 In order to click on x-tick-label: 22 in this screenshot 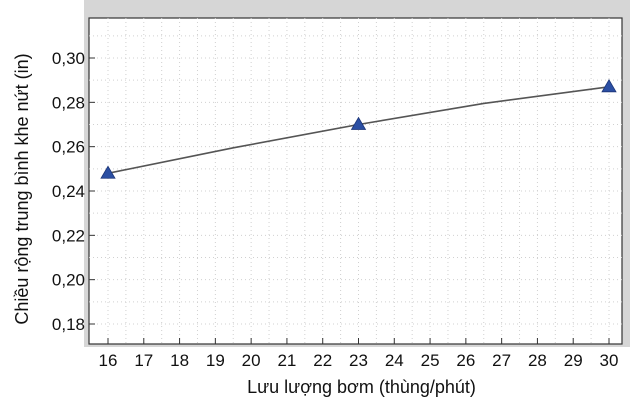, I will do `click(322, 360)`.